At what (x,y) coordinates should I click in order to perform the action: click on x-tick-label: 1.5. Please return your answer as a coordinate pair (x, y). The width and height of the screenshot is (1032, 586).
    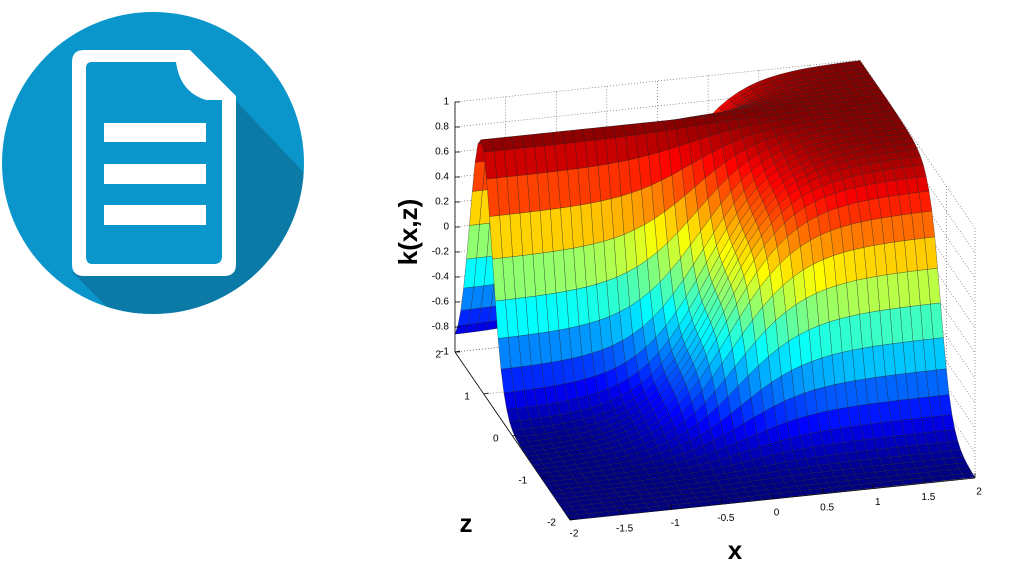
    Looking at the image, I should click on (928, 497).